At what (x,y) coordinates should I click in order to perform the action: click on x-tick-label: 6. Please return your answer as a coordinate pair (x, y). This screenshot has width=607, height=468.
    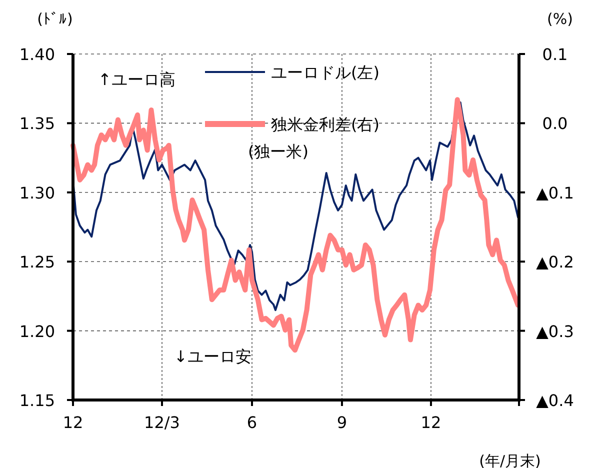
    Looking at the image, I should click on (252, 422).